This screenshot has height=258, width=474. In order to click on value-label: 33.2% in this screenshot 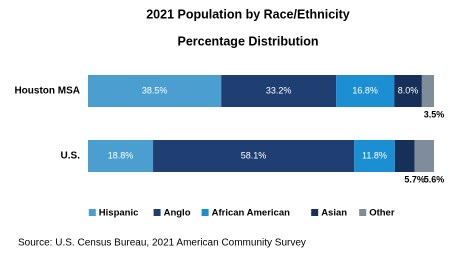, I will do `click(279, 90)`.